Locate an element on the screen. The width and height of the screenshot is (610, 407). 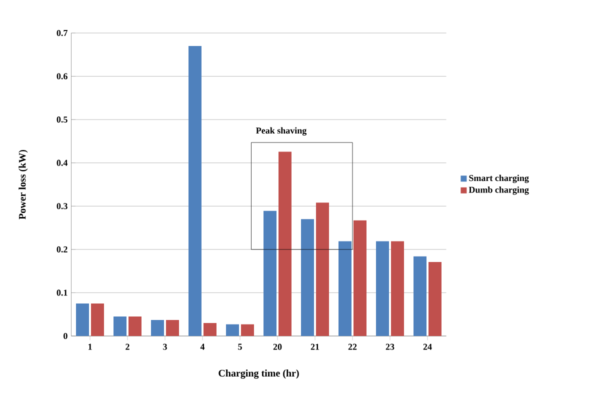
x-tick-label: 5 is located at coordinates (240, 347).